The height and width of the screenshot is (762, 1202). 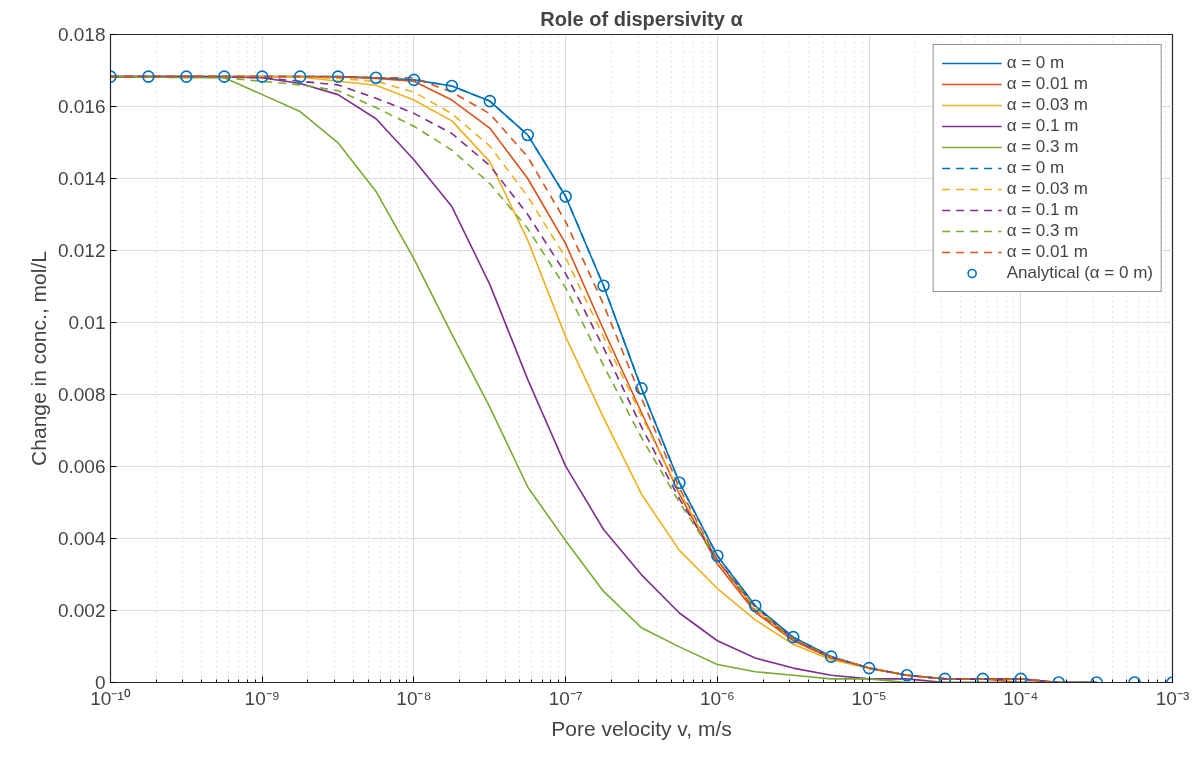 What do you see at coordinates (642, 18) in the screenshot?
I see `chart-title: Role of dispersivity α` at bounding box center [642, 18].